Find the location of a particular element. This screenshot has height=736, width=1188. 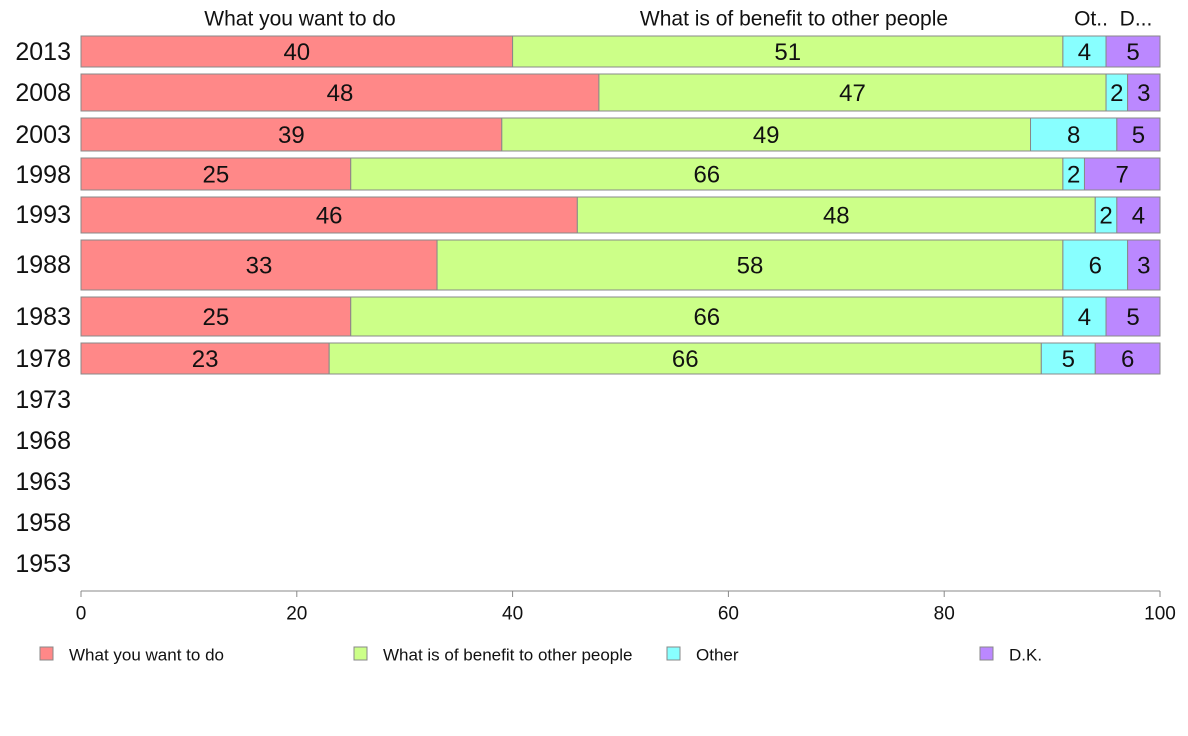

x-tick-label: 40 is located at coordinates (512, 614).